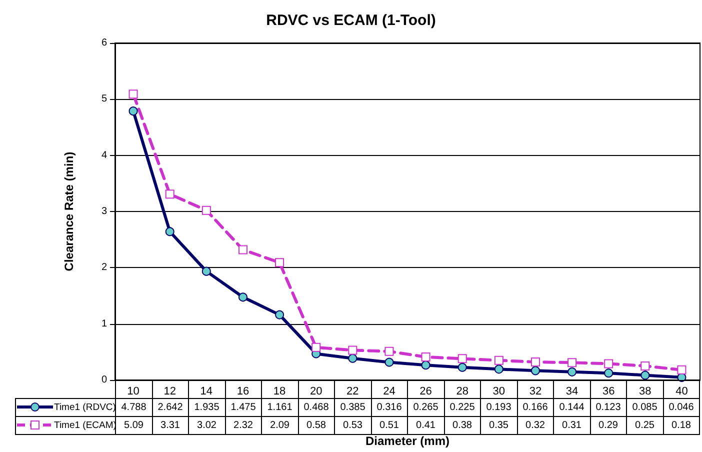 The width and height of the screenshot is (702, 452). What do you see at coordinates (407, 441) in the screenshot?
I see `x-axis-title: Diameter (mm)` at bounding box center [407, 441].